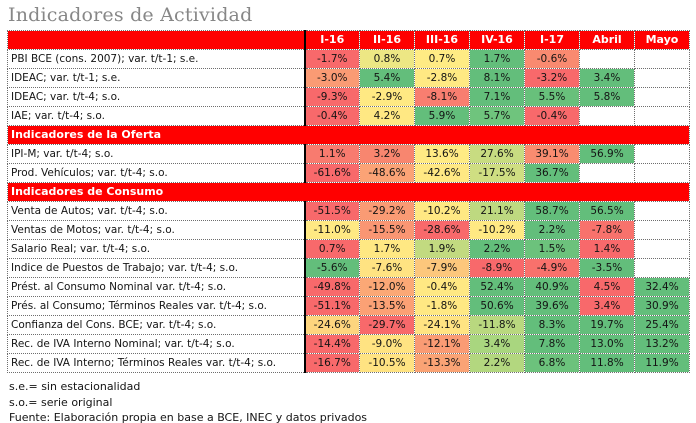  What do you see at coordinates (332, 116) in the screenshot?
I see `value-cell-i-16: -0.4%` at bounding box center [332, 116].